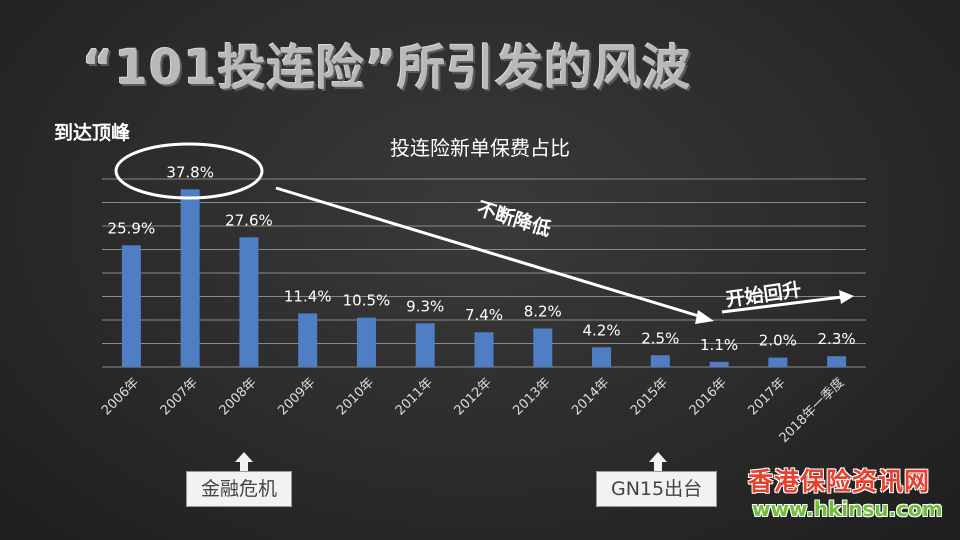 The height and width of the screenshot is (540, 960). What do you see at coordinates (847, 509) in the screenshot?
I see `watermark-url: www.hkinsu.com` at bounding box center [847, 509].